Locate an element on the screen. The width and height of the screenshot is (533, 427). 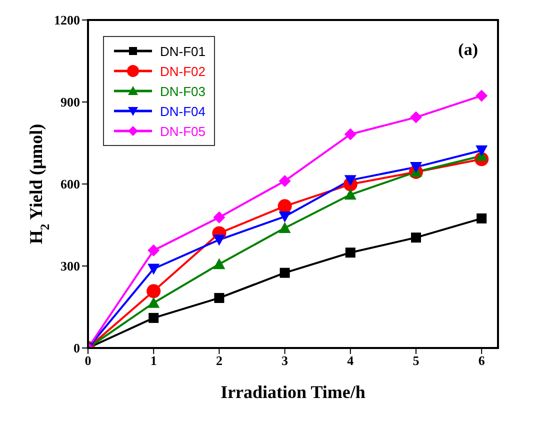
annotation: (a) is located at coordinates (468, 49).